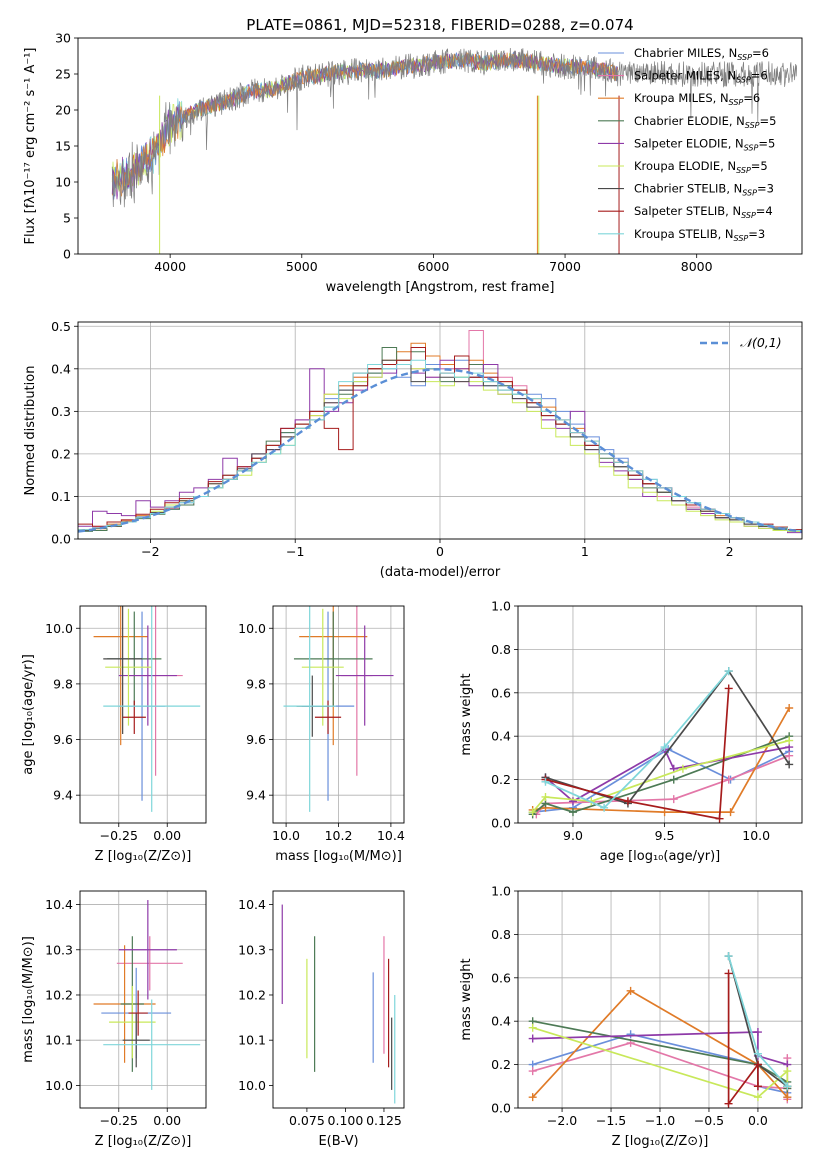  I want to click on x-axis-label: (data-model)/error, so click(440, 572).